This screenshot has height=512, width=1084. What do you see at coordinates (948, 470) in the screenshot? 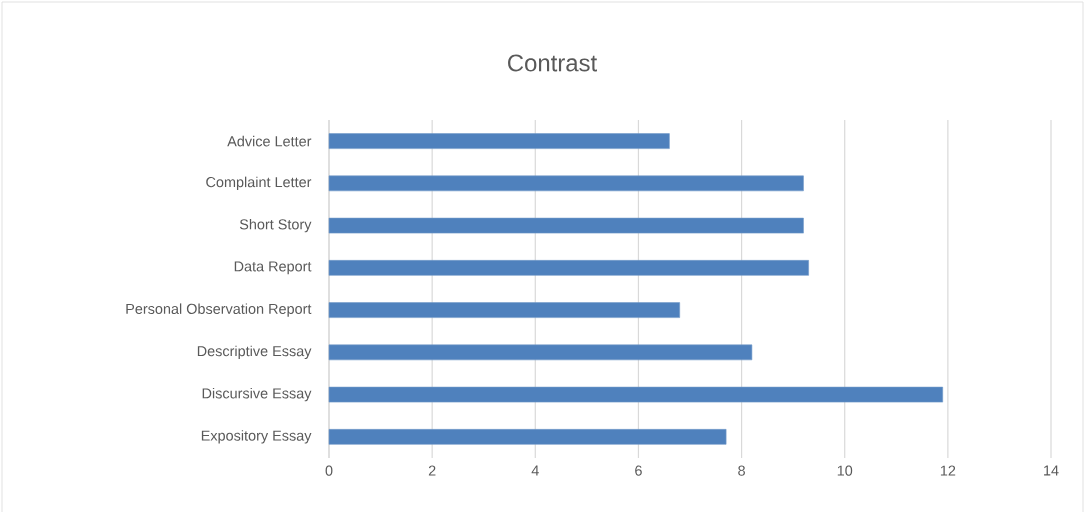
I see `x-tick-label: 12` at bounding box center [948, 470].